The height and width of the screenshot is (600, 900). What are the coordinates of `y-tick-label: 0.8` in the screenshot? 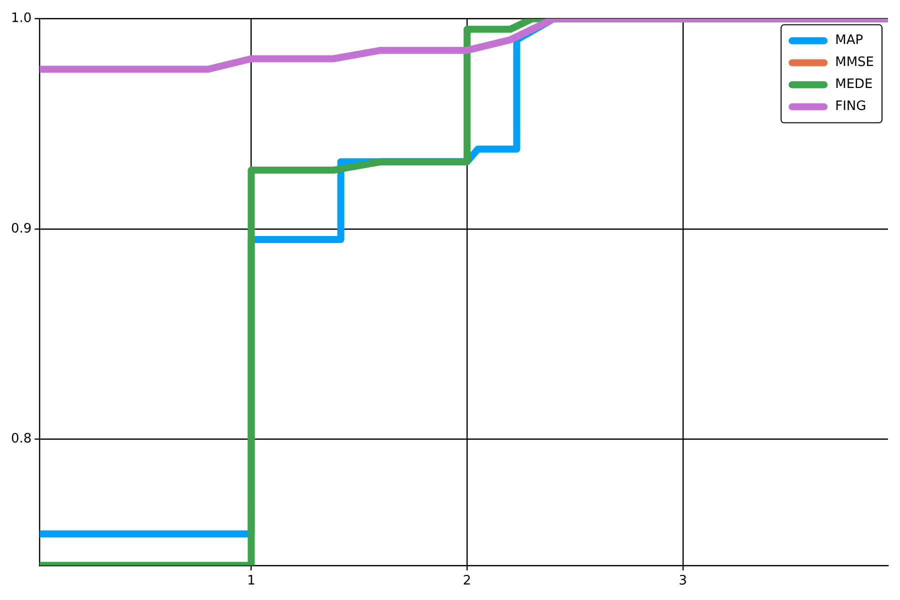 It's located at (21, 439).